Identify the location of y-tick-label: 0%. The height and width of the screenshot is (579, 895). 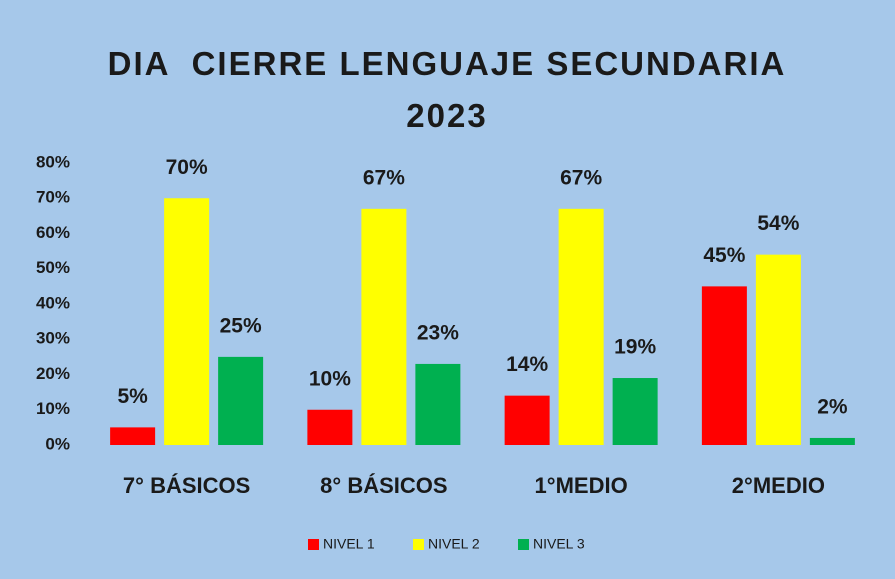
(57, 443).